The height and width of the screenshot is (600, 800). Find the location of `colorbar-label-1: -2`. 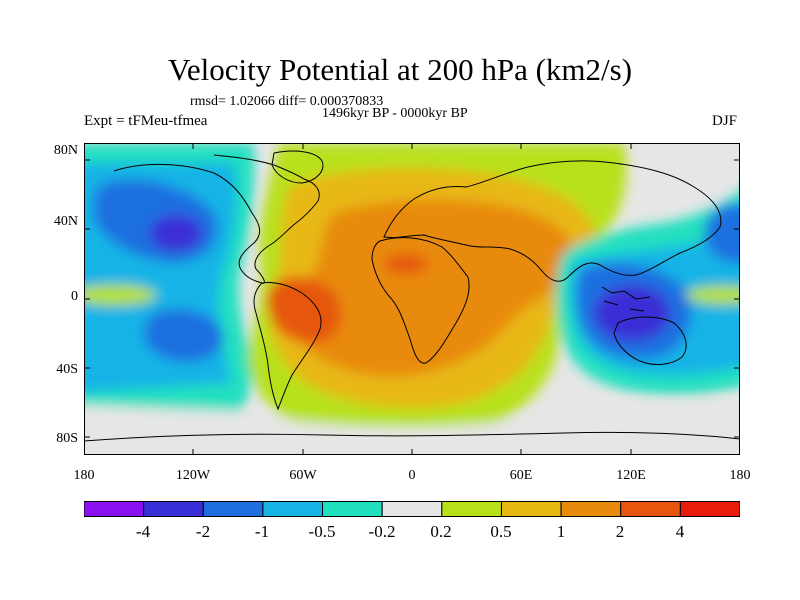

colorbar-label-1: -2 is located at coordinates (203, 531).